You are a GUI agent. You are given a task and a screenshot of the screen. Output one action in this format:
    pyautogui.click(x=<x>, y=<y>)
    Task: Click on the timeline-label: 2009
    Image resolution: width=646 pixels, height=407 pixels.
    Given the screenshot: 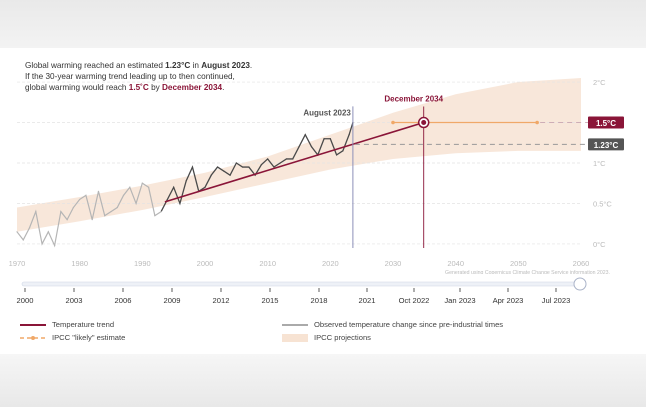 What is the action you would take?
    pyautogui.click(x=172, y=300)
    